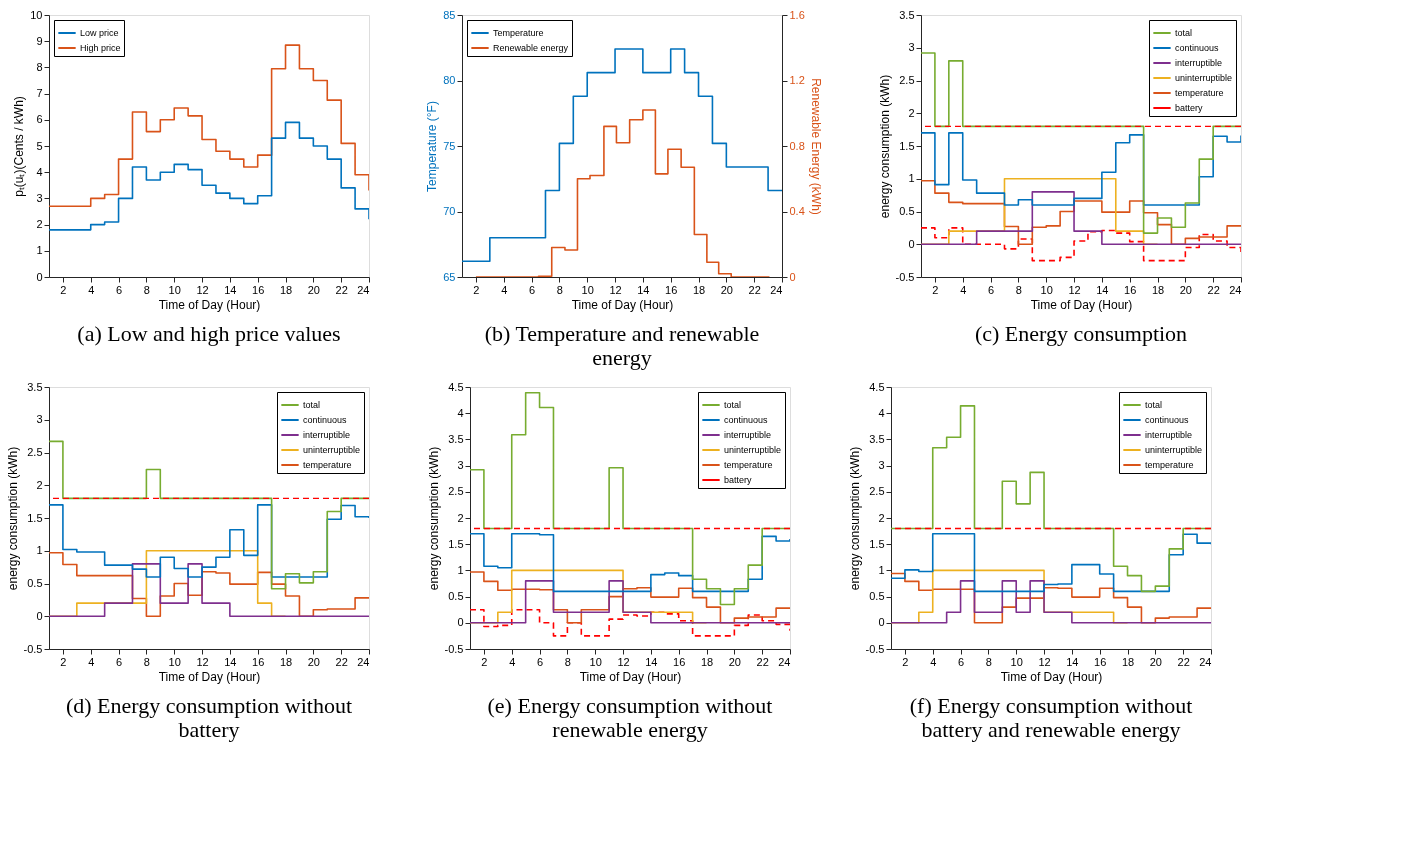 This screenshot has height=857, width=1405. I want to click on text: (c) Energy consumption, so click(1081, 333).